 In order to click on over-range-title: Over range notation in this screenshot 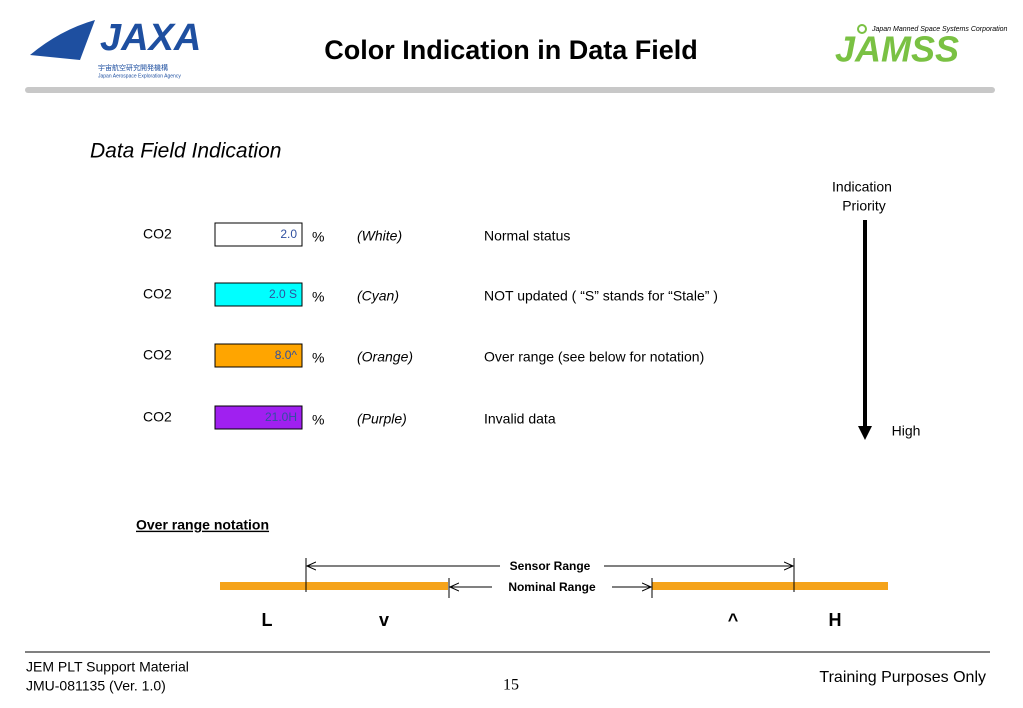, I will do `click(202, 525)`.